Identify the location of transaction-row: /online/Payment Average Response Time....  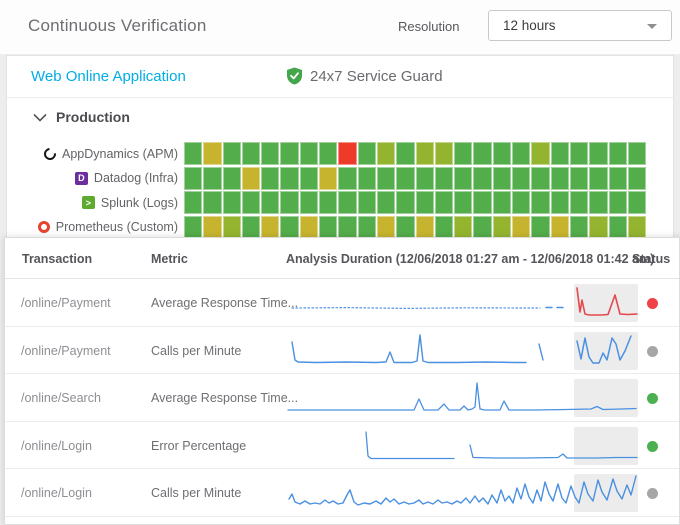
(342, 303).